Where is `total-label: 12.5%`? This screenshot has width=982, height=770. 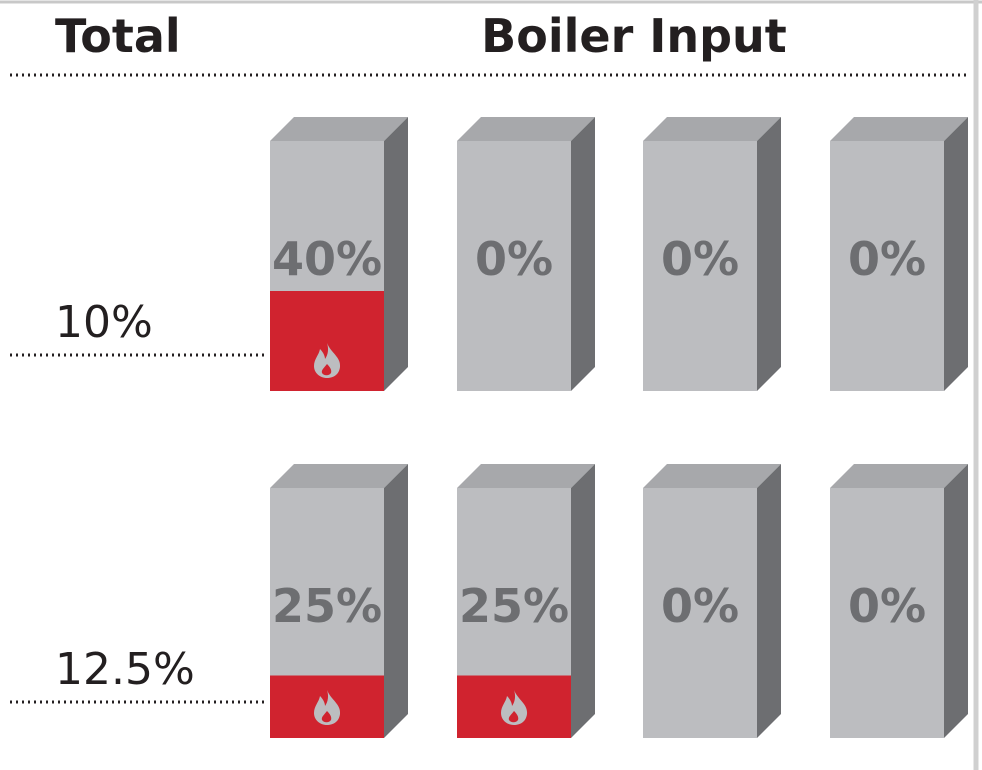
total-label: 12.5% is located at coordinates (125, 669).